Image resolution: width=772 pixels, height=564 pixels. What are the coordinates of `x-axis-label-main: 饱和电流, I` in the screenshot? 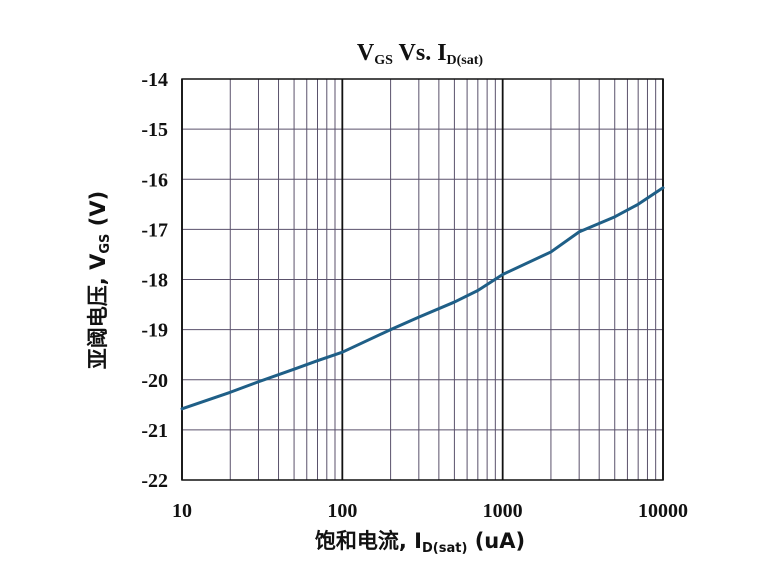 It's located at (368, 541).